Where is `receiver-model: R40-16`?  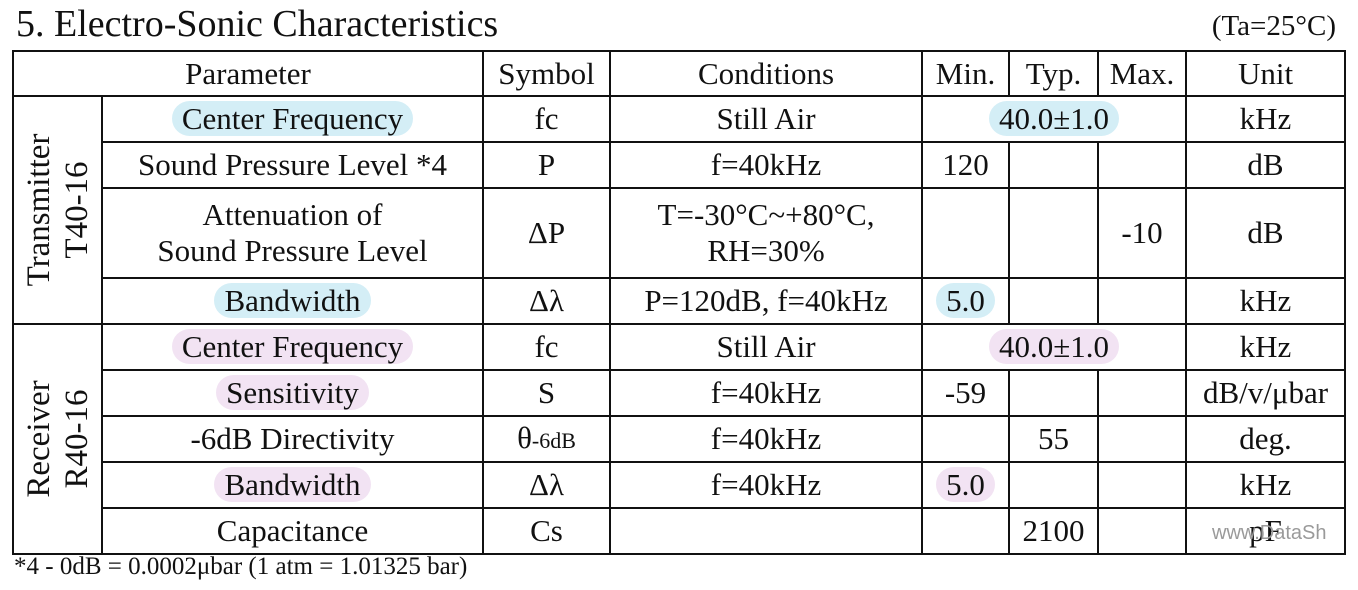 receiver-model: R40-16 is located at coordinates (76, 439).